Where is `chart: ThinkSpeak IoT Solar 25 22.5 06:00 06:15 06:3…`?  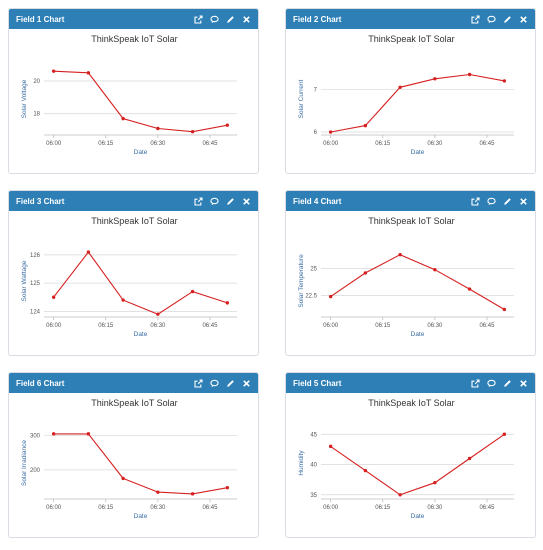 chart: ThinkSpeak IoT Solar 25 22.5 06:00 06:15 06:3… is located at coordinates (410, 283).